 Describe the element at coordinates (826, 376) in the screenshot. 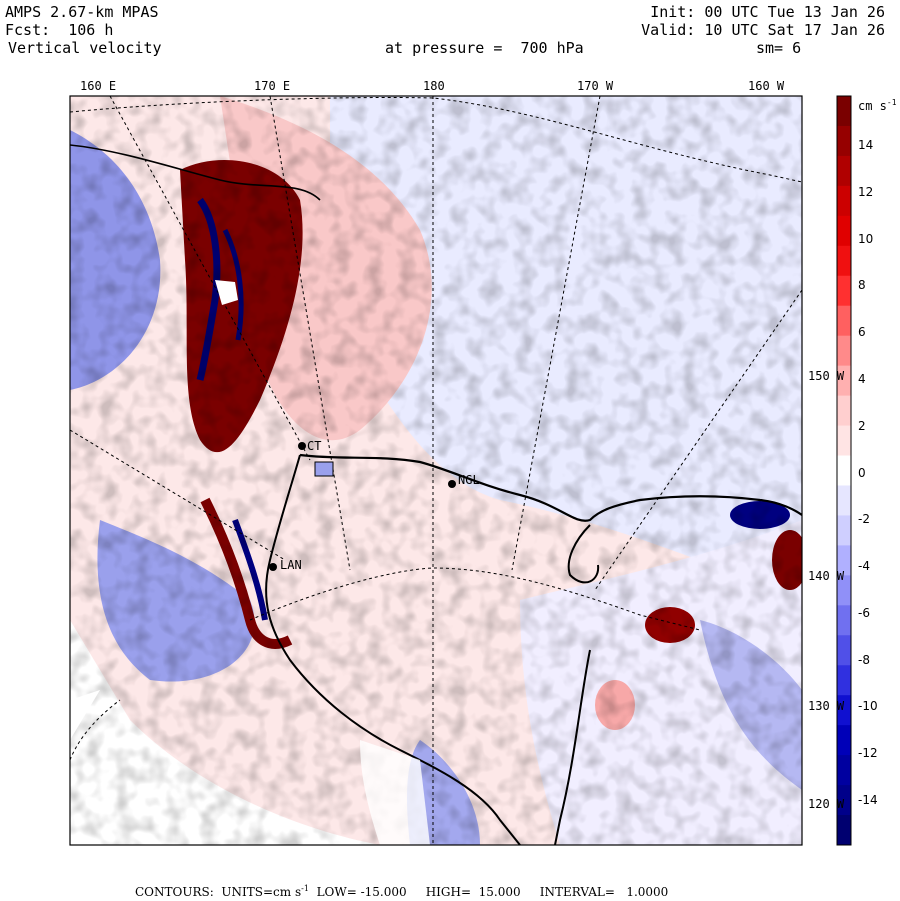

I see `lat-label-150w: 150 W` at that location.